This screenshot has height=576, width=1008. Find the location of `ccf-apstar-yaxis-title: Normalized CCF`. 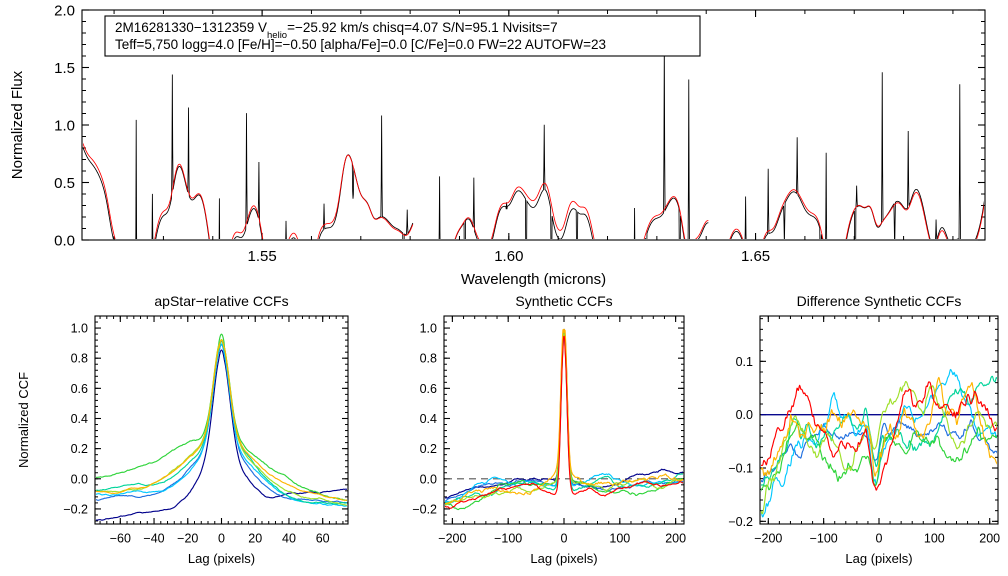

ccf-apstar-yaxis-title: Normalized CCF is located at coordinates (23, 420).